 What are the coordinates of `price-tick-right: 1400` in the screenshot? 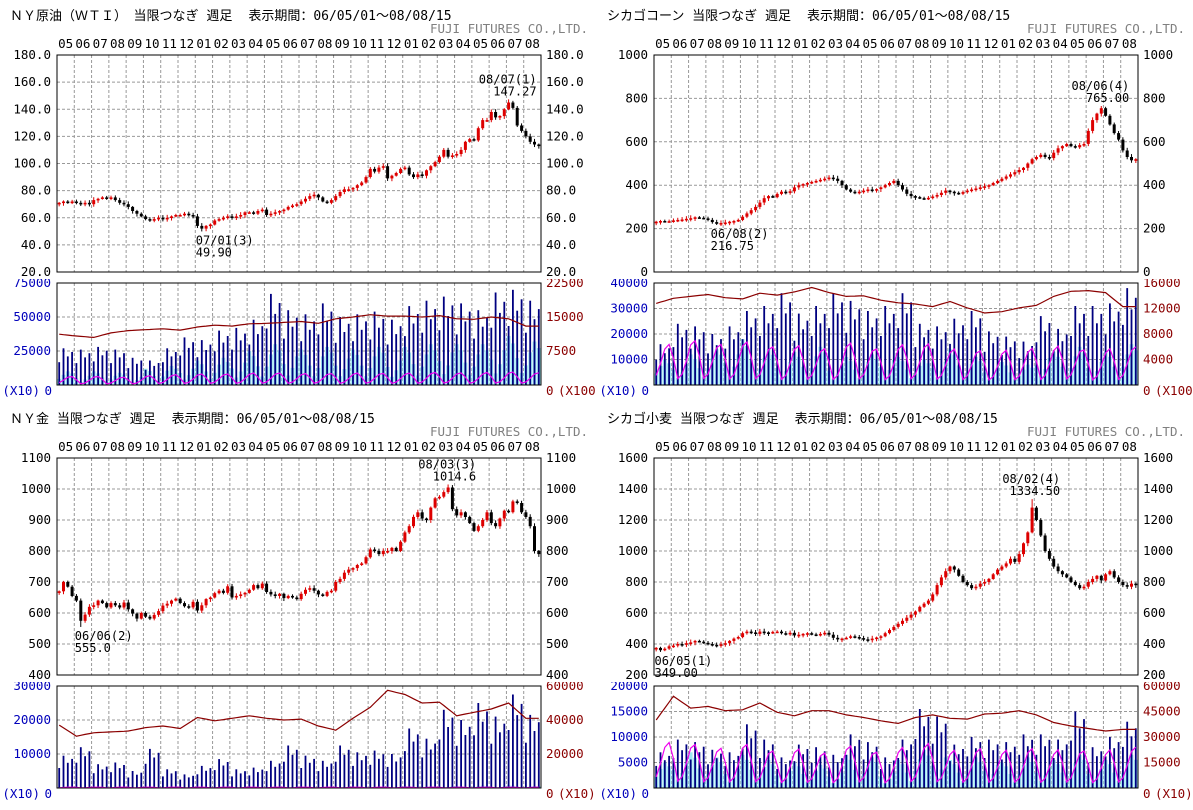 It's located at (1158, 488).